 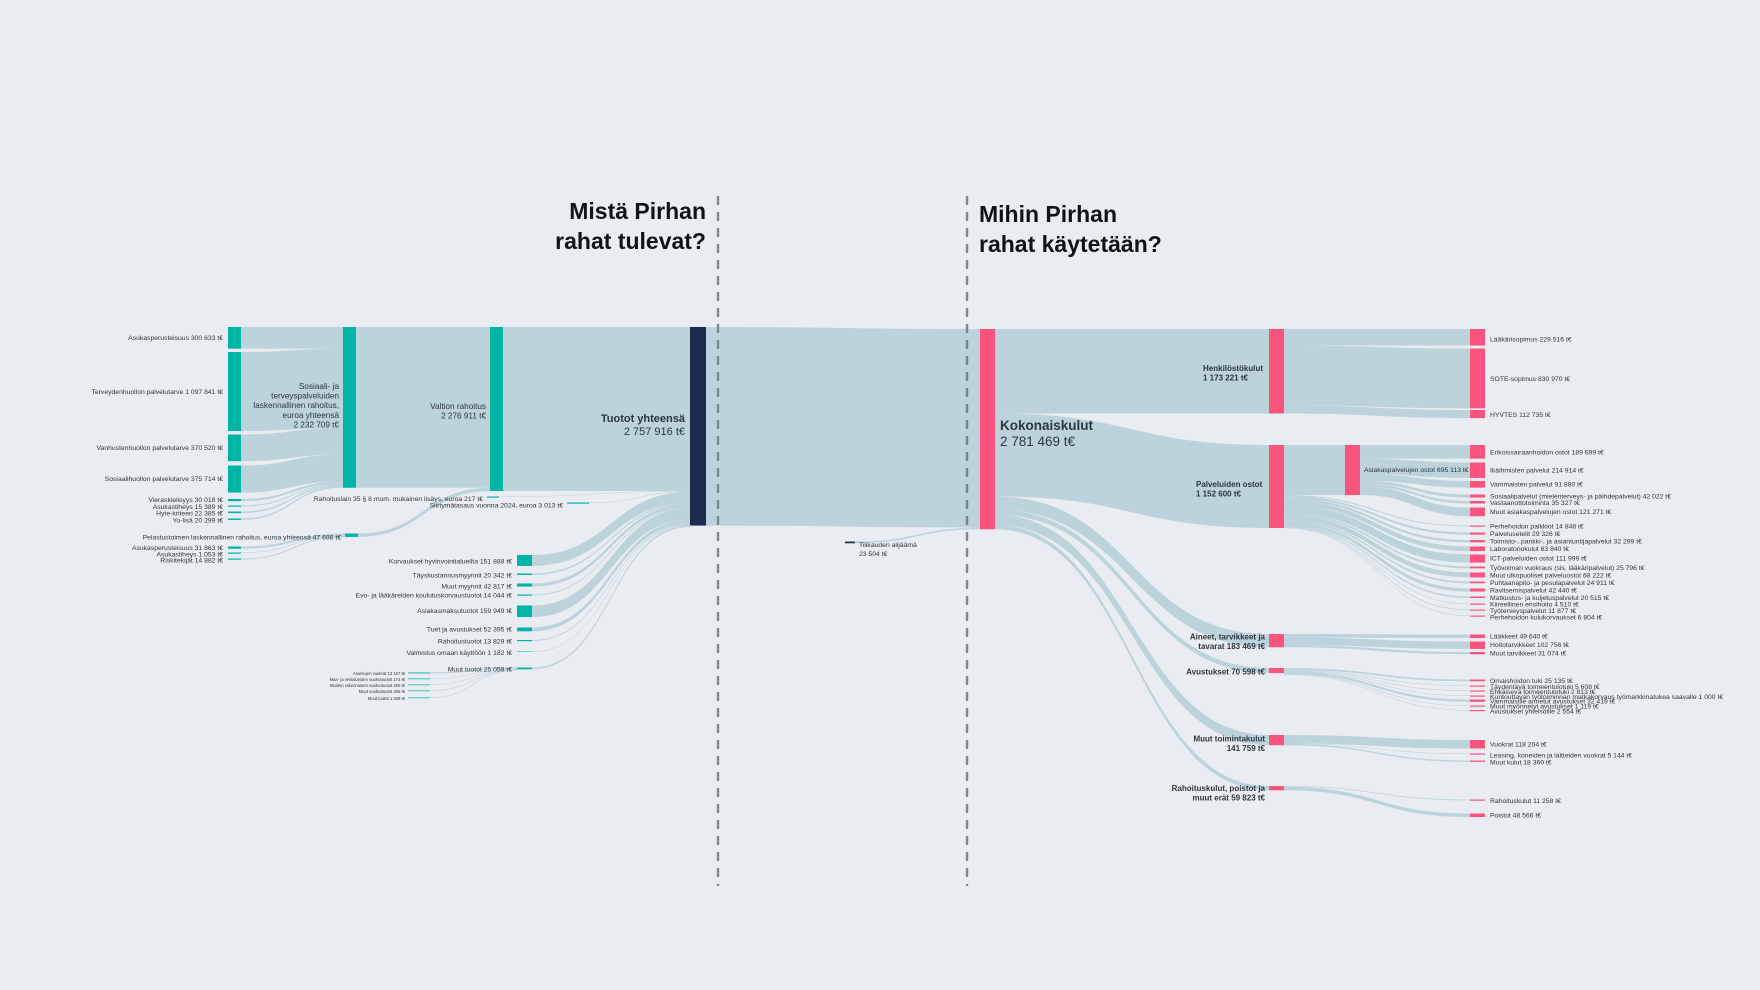 I want to click on label-muut_myonnetyt: Muut myönnetyt avustukset 1 119 t€, so click(x=1544, y=707).